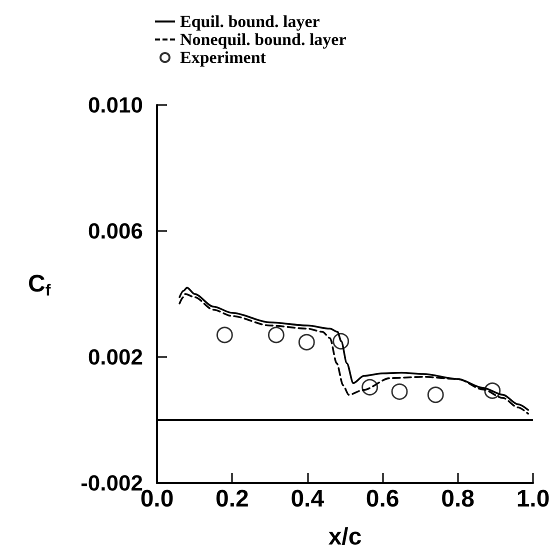 The image size is (557, 560). Describe the element at coordinates (383, 499) in the screenshot. I see `x-tick-label: 0.6` at that location.